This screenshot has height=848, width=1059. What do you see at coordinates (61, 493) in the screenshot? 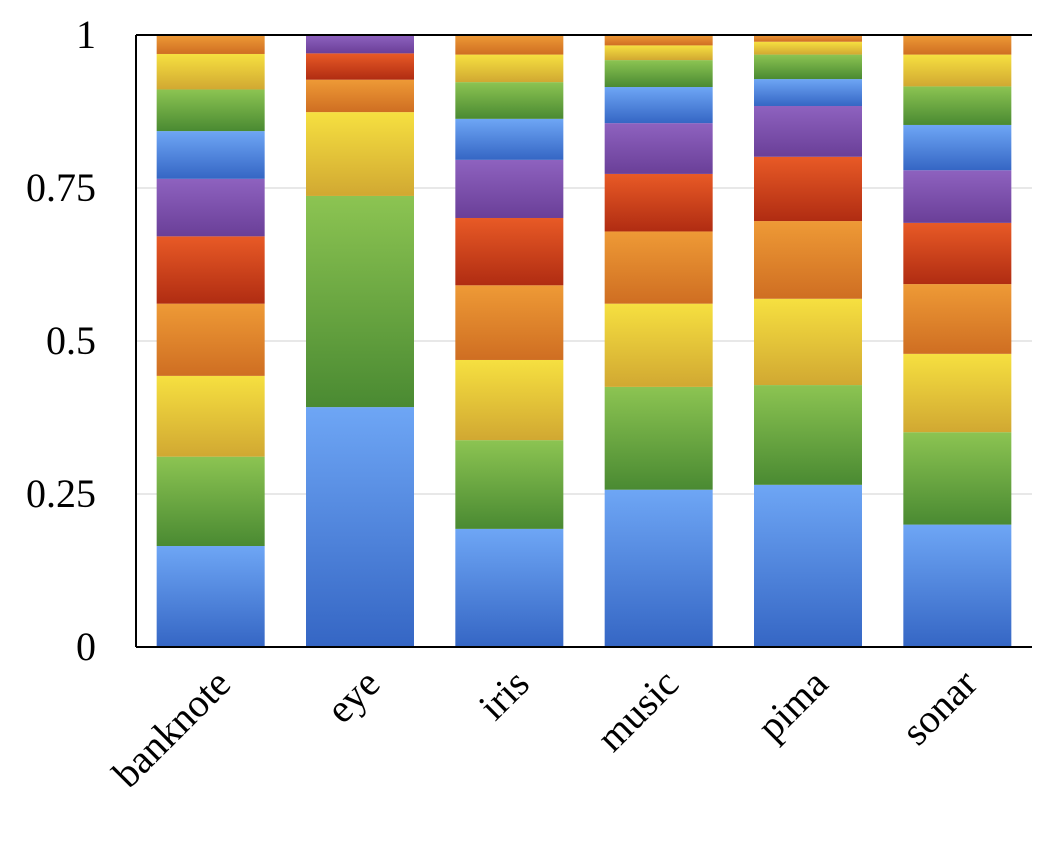
I see `y-tick-label: 0.25` at bounding box center [61, 493].